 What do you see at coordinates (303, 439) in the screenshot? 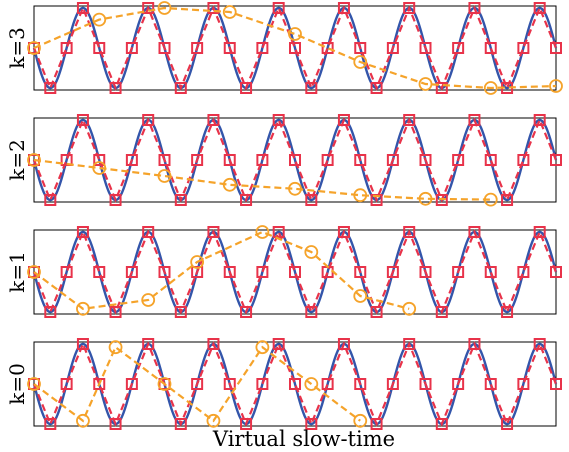
I see `x-axis-label: Virtual slow-time` at bounding box center [303, 439].